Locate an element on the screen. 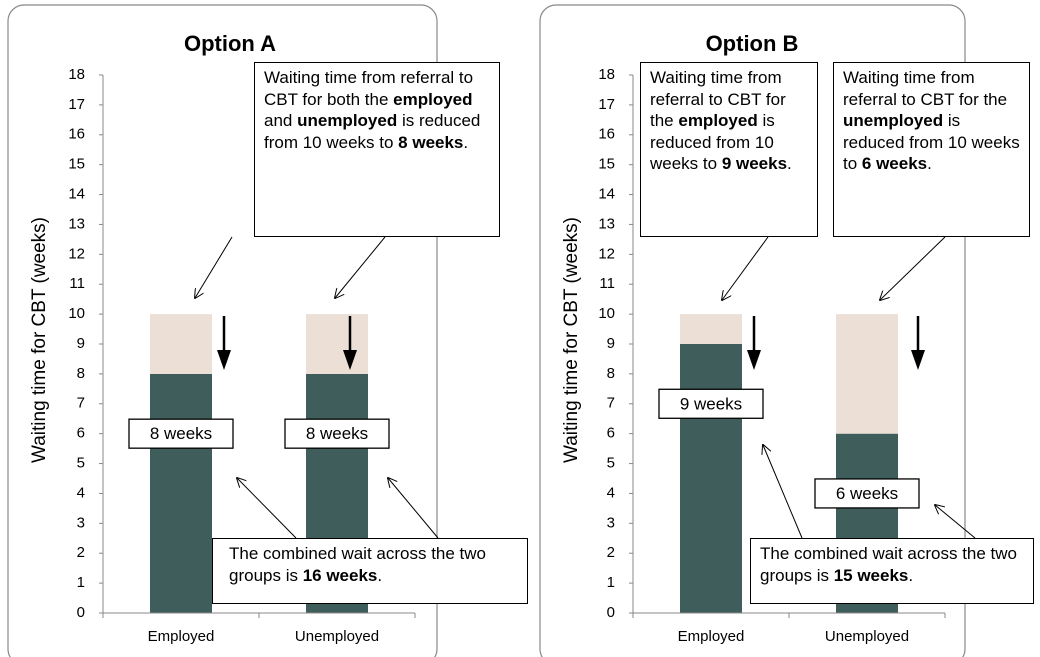 The height and width of the screenshot is (657, 1040). annotation-text: 9 weeks is located at coordinates (754, 163).